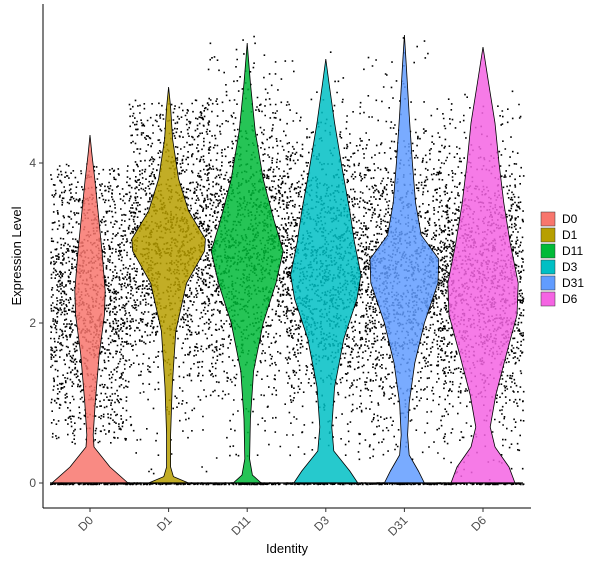 Image resolution: width=600 pixels, height=573 pixels. What do you see at coordinates (32, 483) in the screenshot?
I see `y-tick-label-0: 0` at bounding box center [32, 483].